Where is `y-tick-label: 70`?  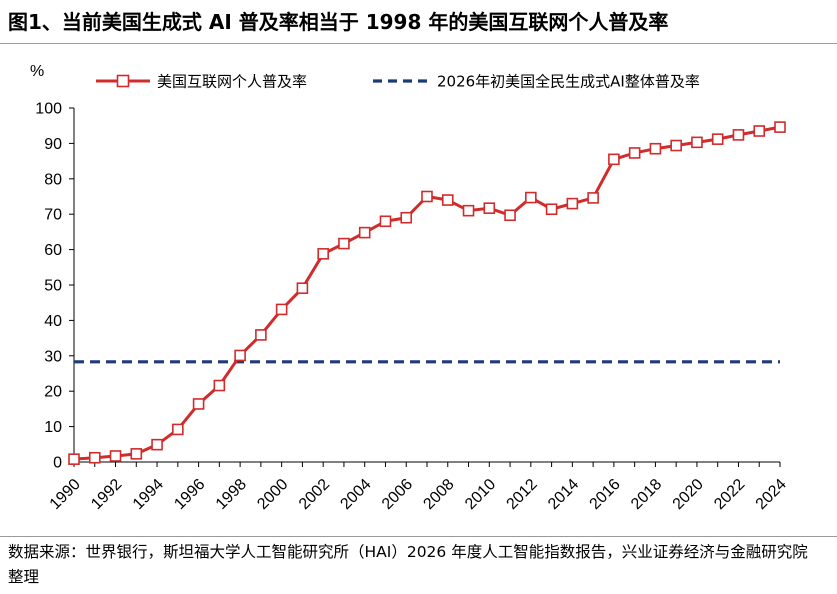
y-tick-label: 70 is located at coordinates (53, 215).